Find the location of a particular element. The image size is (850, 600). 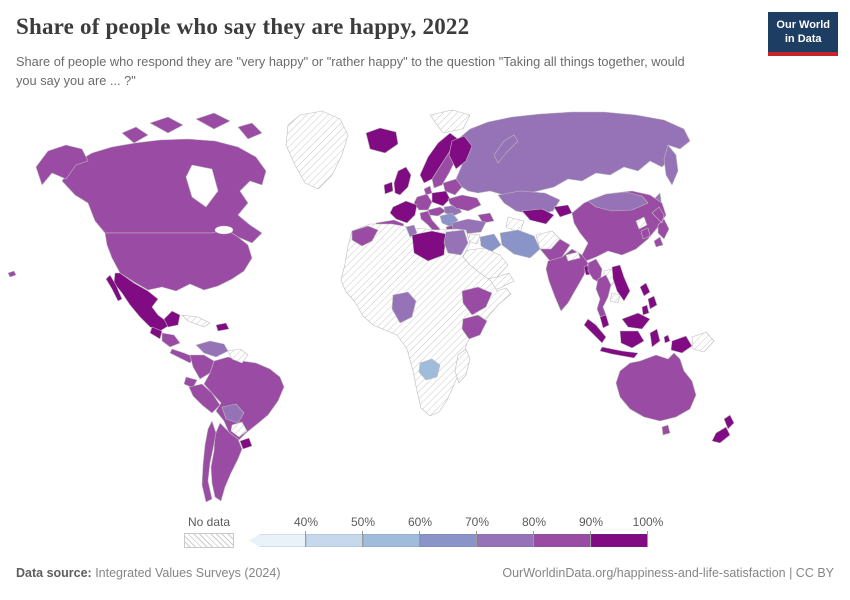

no-data-label: No data is located at coordinates (209, 522).